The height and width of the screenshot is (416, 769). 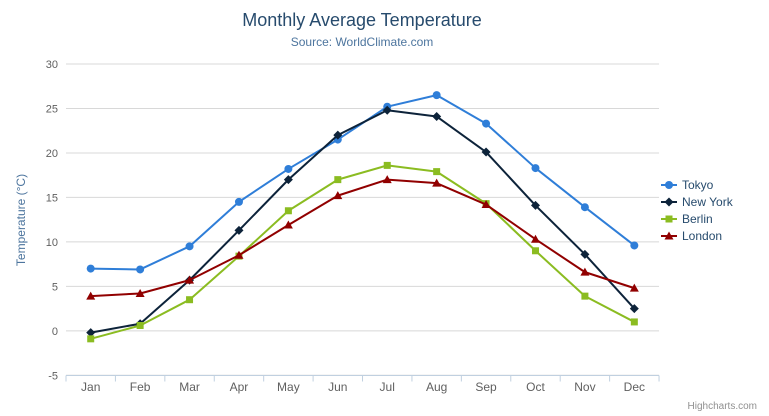 What do you see at coordinates (669, 235) in the screenshot?
I see `legend-marker-triangle-icon` at bounding box center [669, 235].